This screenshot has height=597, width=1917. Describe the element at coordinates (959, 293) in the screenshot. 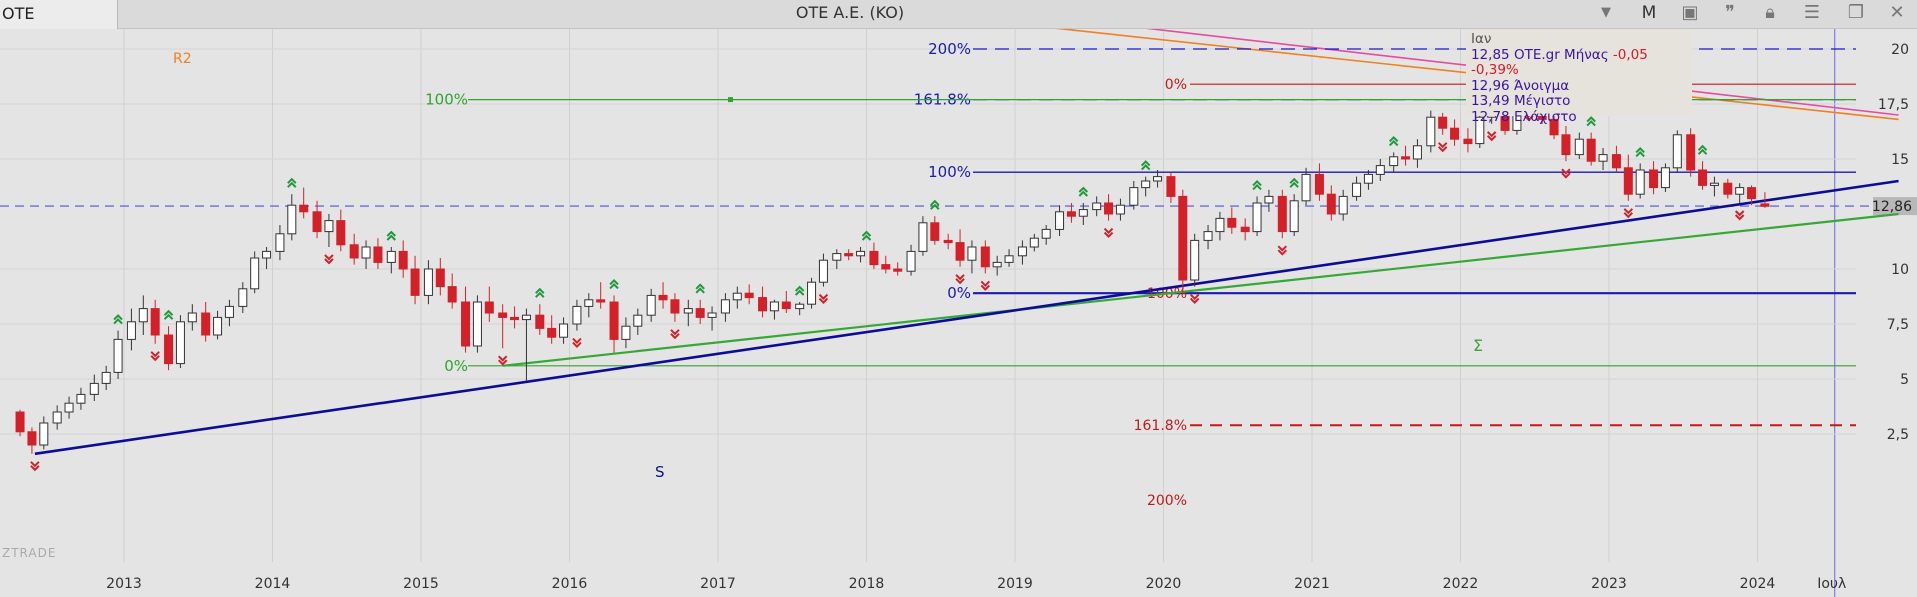

I see `fib-blue-label: 0%` at that location.